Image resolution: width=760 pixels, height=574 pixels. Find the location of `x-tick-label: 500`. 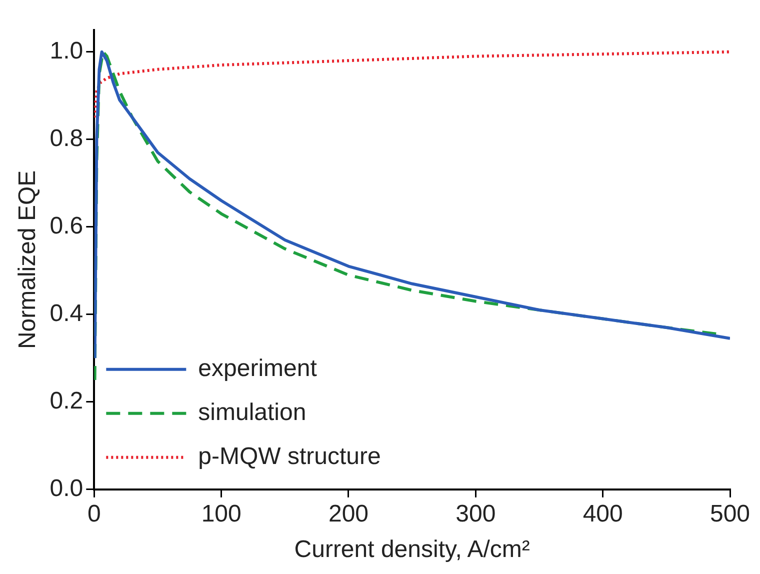

x-tick-label: 500 is located at coordinates (730, 514).